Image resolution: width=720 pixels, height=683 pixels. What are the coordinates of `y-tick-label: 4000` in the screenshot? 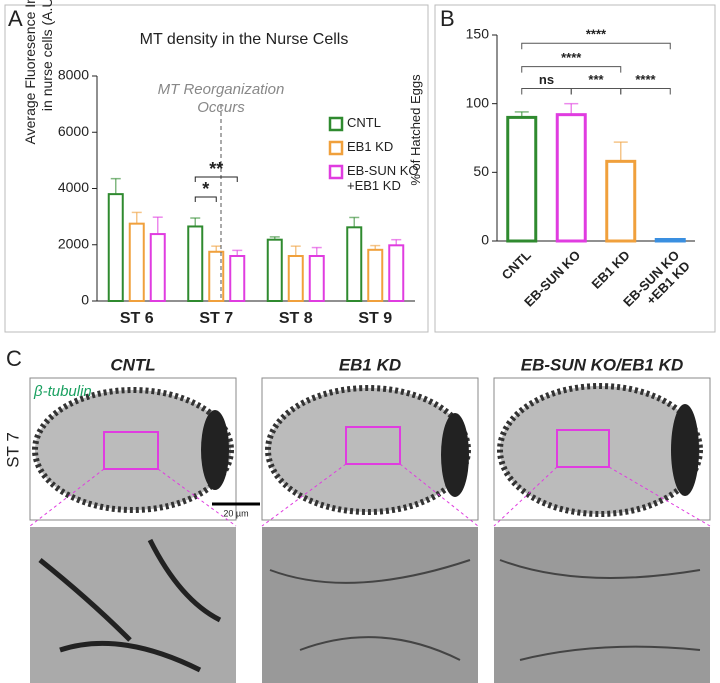 It's located at (73, 187).